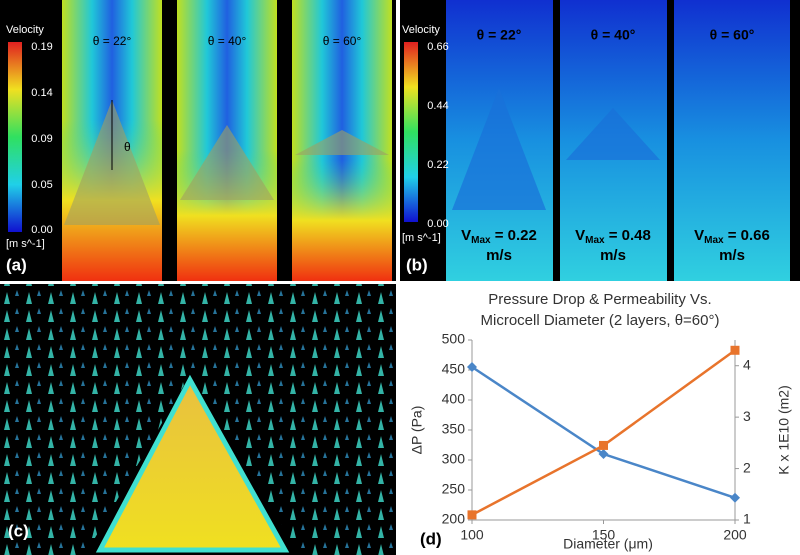 Image resolution: width=800 pixels, height=555 pixels. I want to click on legend-tick: 0.09, so click(41, 139).